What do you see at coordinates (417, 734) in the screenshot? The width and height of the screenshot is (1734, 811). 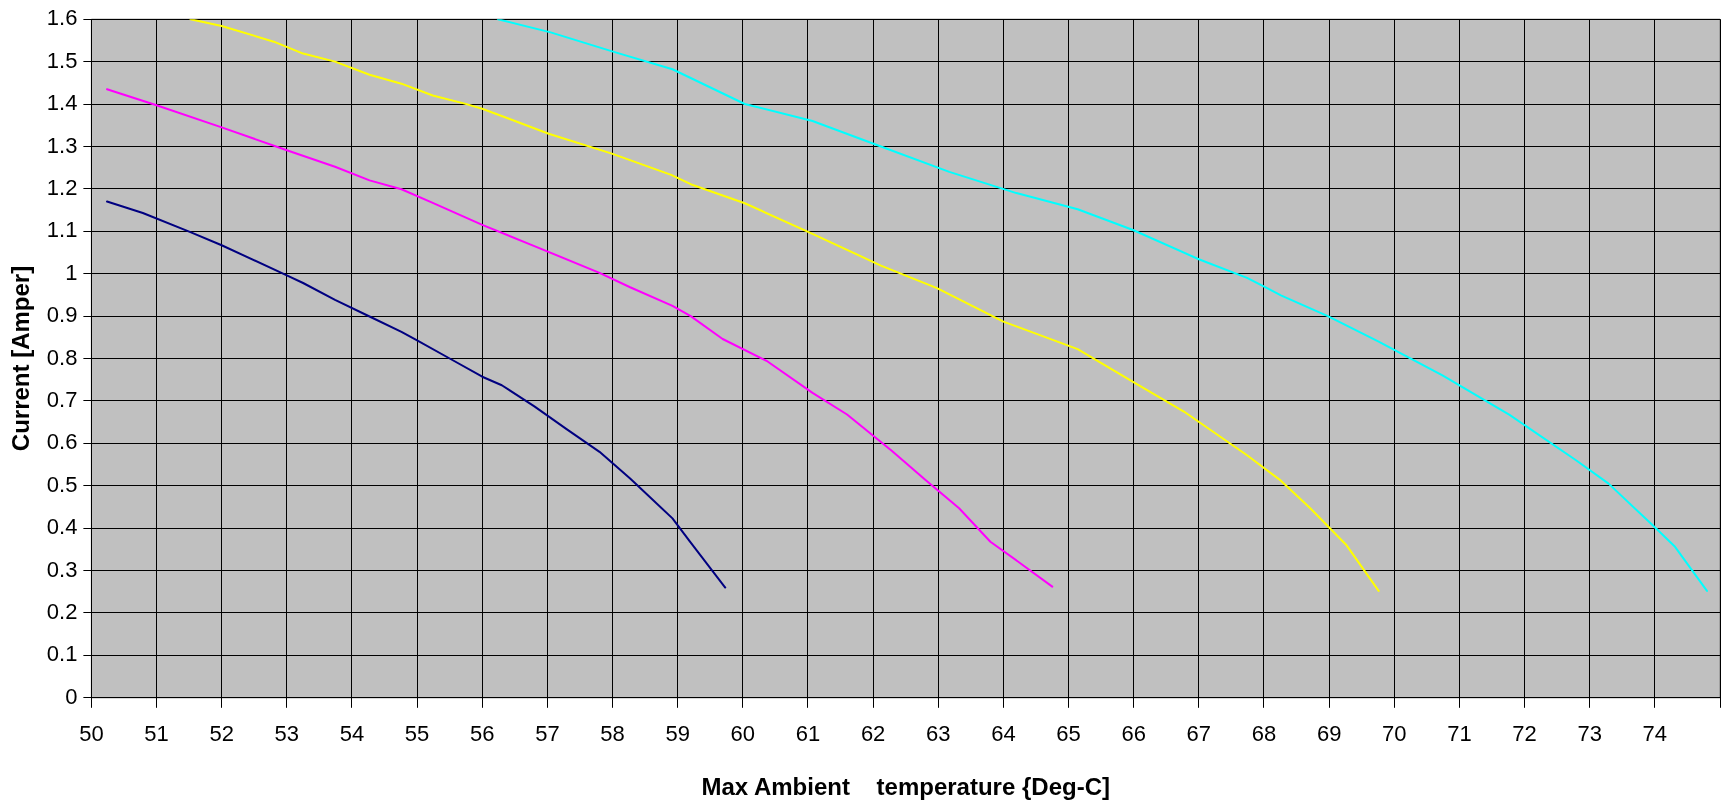 I see `x-tick-label: 55` at bounding box center [417, 734].